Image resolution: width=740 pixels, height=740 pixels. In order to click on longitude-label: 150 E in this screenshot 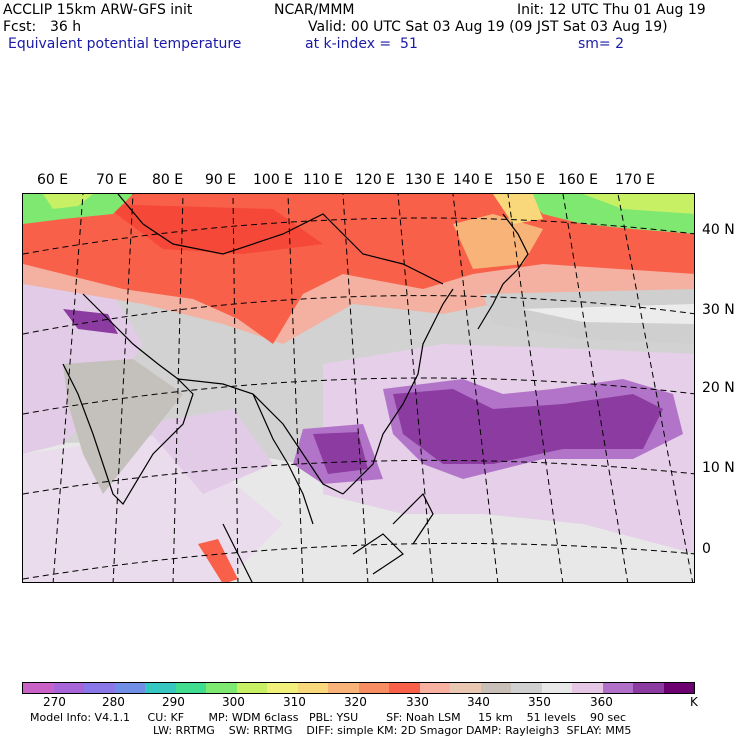, I will do `click(525, 180)`.